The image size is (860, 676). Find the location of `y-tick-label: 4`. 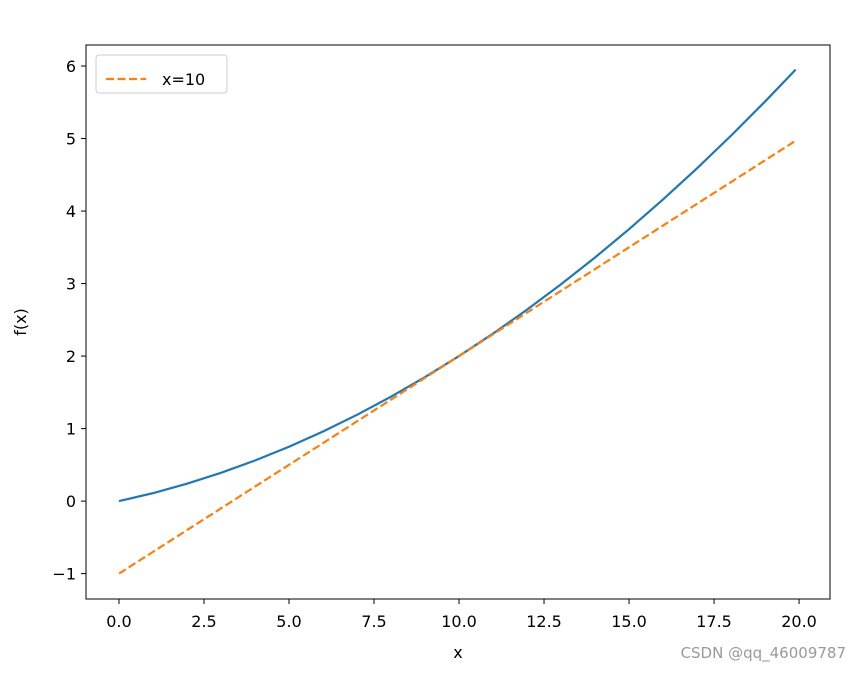

y-tick-label: 4 is located at coordinates (71, 211).